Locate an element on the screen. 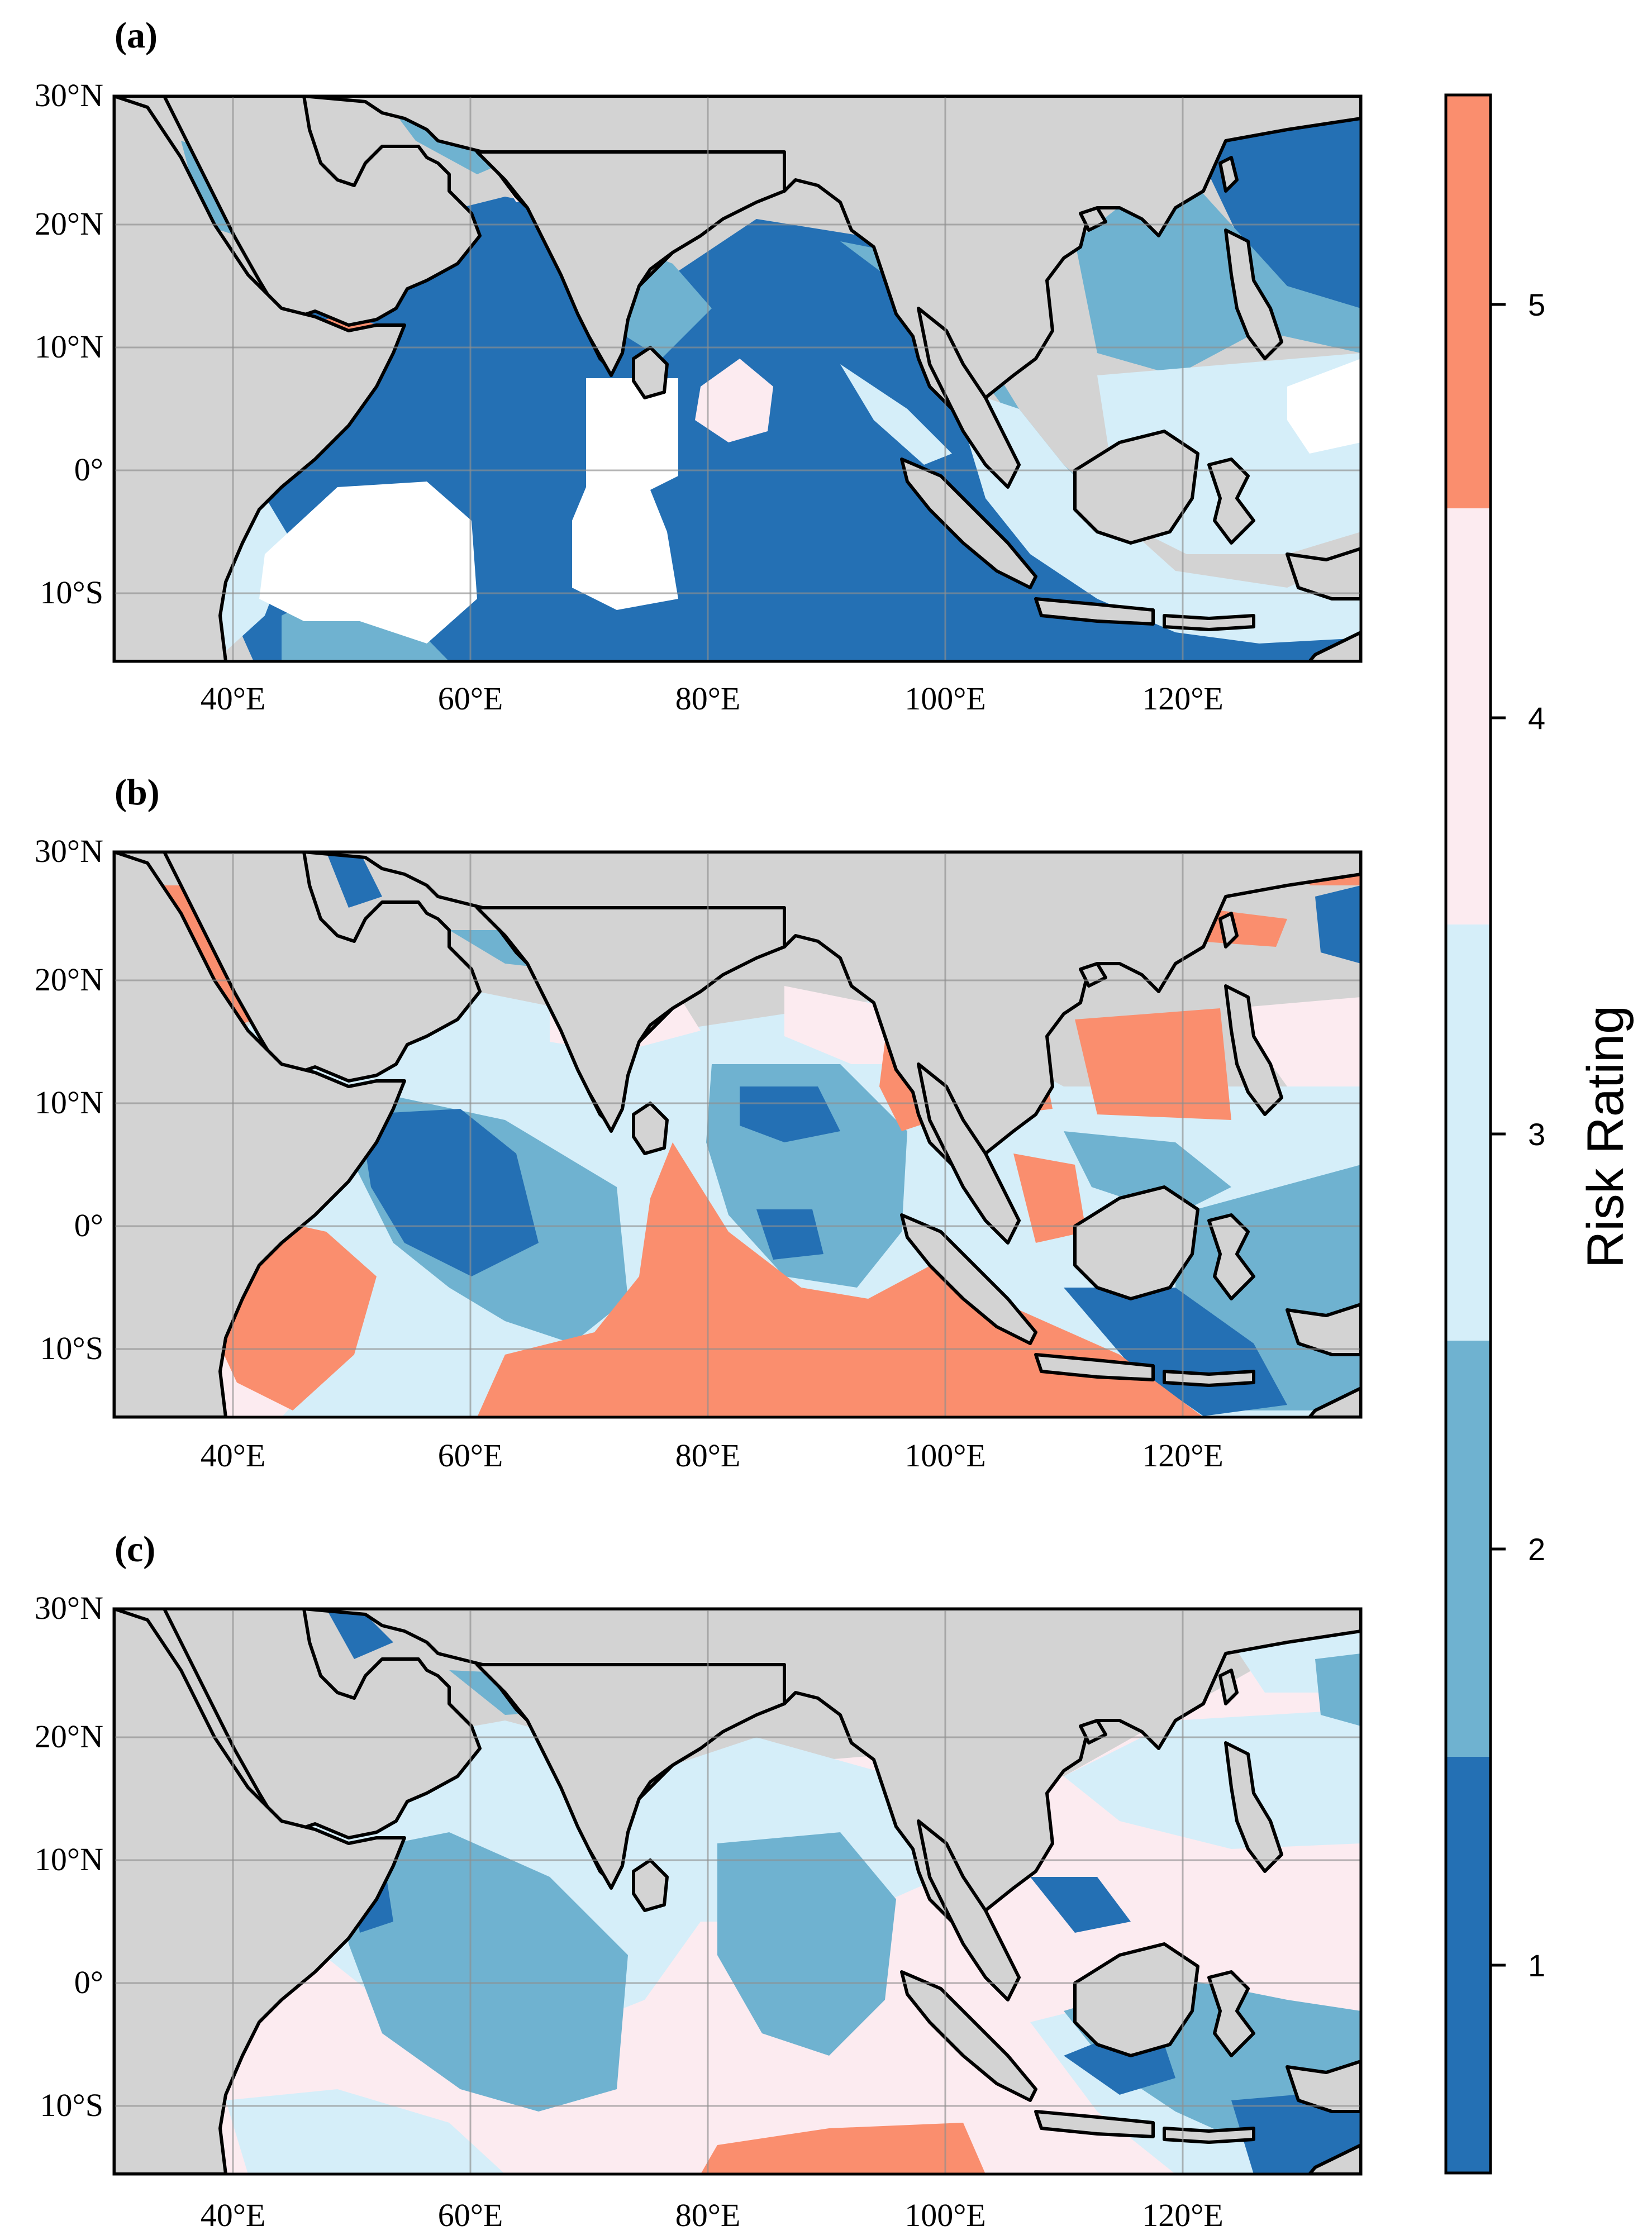  colorbar-ticks is located at coordinates (1498, 1135).